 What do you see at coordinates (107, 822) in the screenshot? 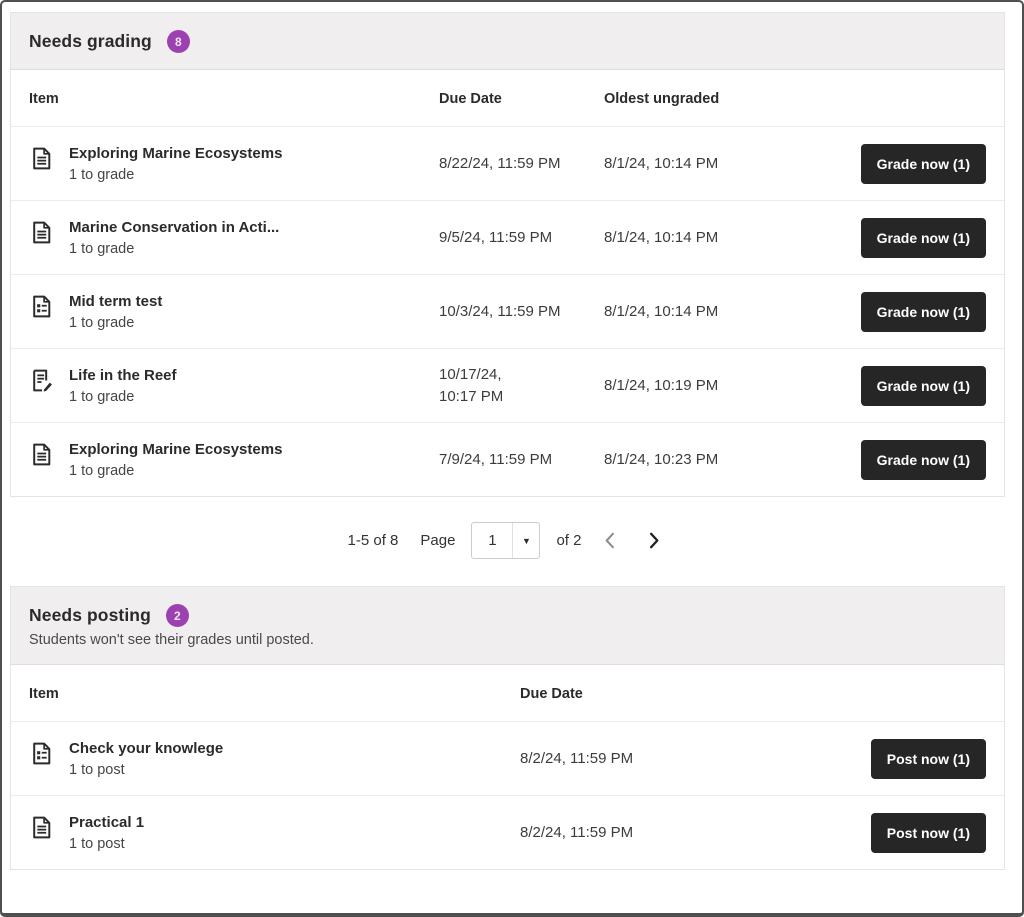
I see `item-title: Practical 1` at bounding box center [107, 822].